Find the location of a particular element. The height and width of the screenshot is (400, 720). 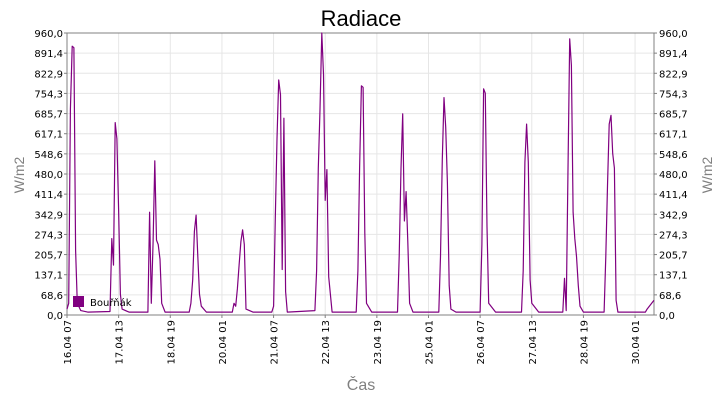

y-tick-label-right: 274,3 is located at coordinates (673, 235).